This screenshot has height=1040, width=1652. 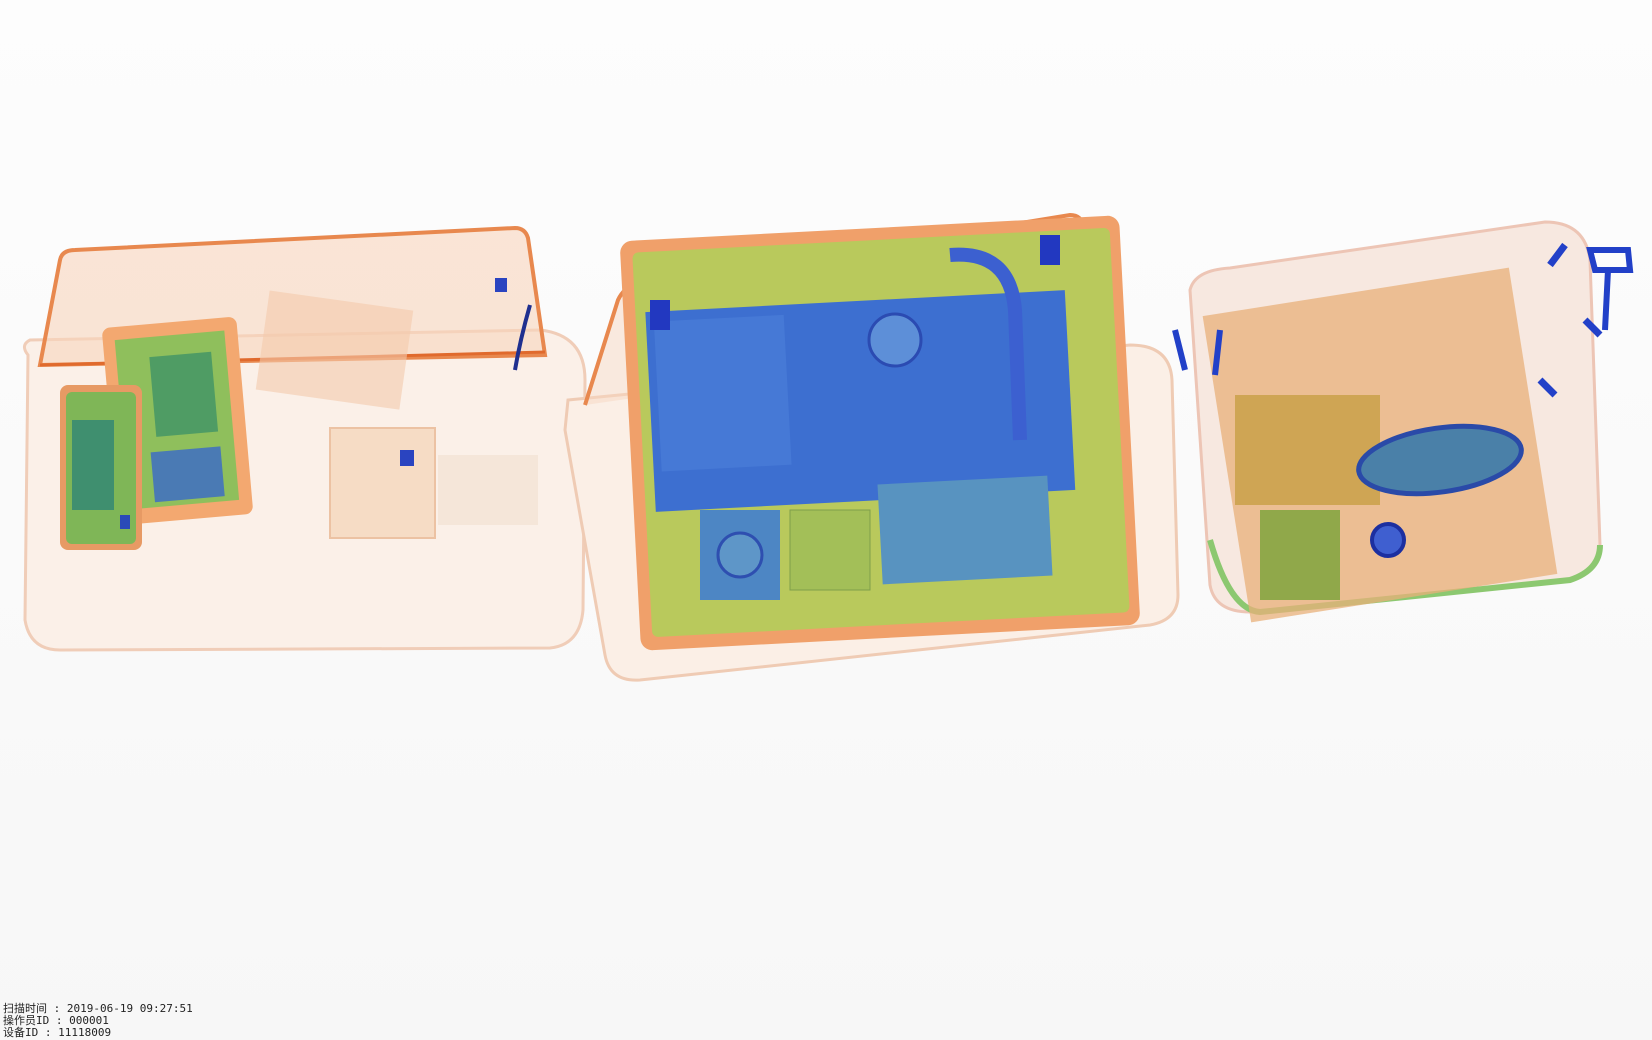 I want to click on scan-info-line: 操作员ID : 000001, so click(x=56, y=1020).